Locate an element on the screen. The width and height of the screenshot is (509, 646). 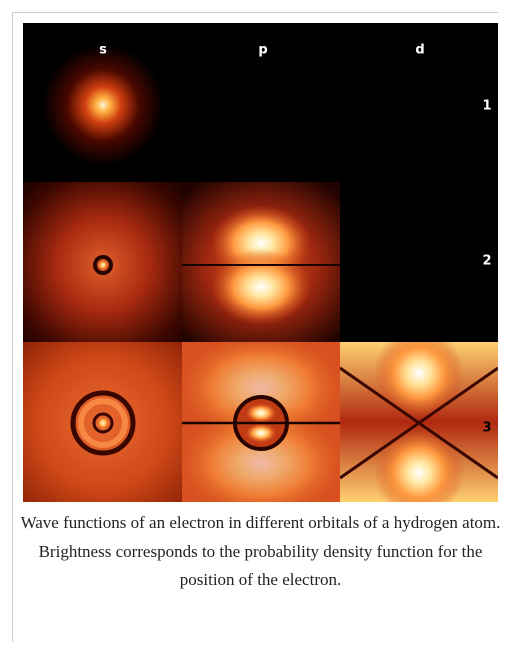
row-label: 2 is located at coordinates (486, 261).